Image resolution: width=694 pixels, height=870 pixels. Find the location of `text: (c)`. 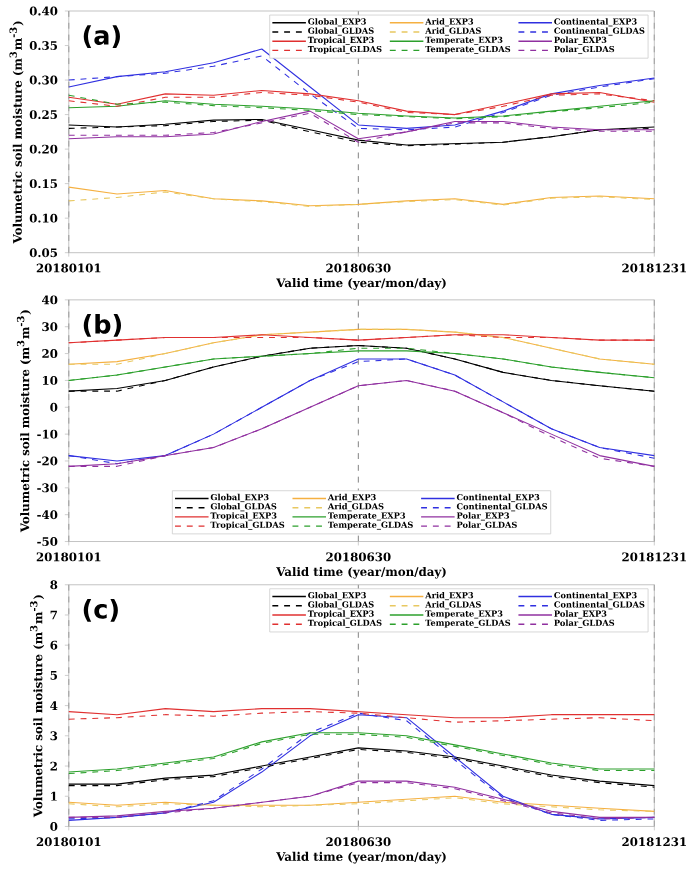

text: (c) is located at coordinates (101, 610).